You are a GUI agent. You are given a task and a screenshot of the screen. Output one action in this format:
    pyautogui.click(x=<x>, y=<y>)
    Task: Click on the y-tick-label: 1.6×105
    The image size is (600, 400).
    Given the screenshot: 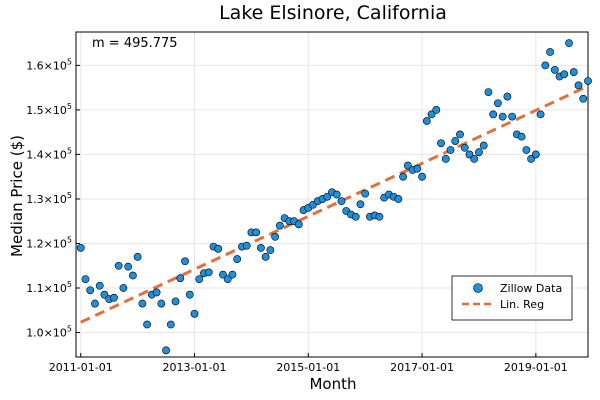 What is the action you would take?
    pyautogui.click(x=49, y=64)
    